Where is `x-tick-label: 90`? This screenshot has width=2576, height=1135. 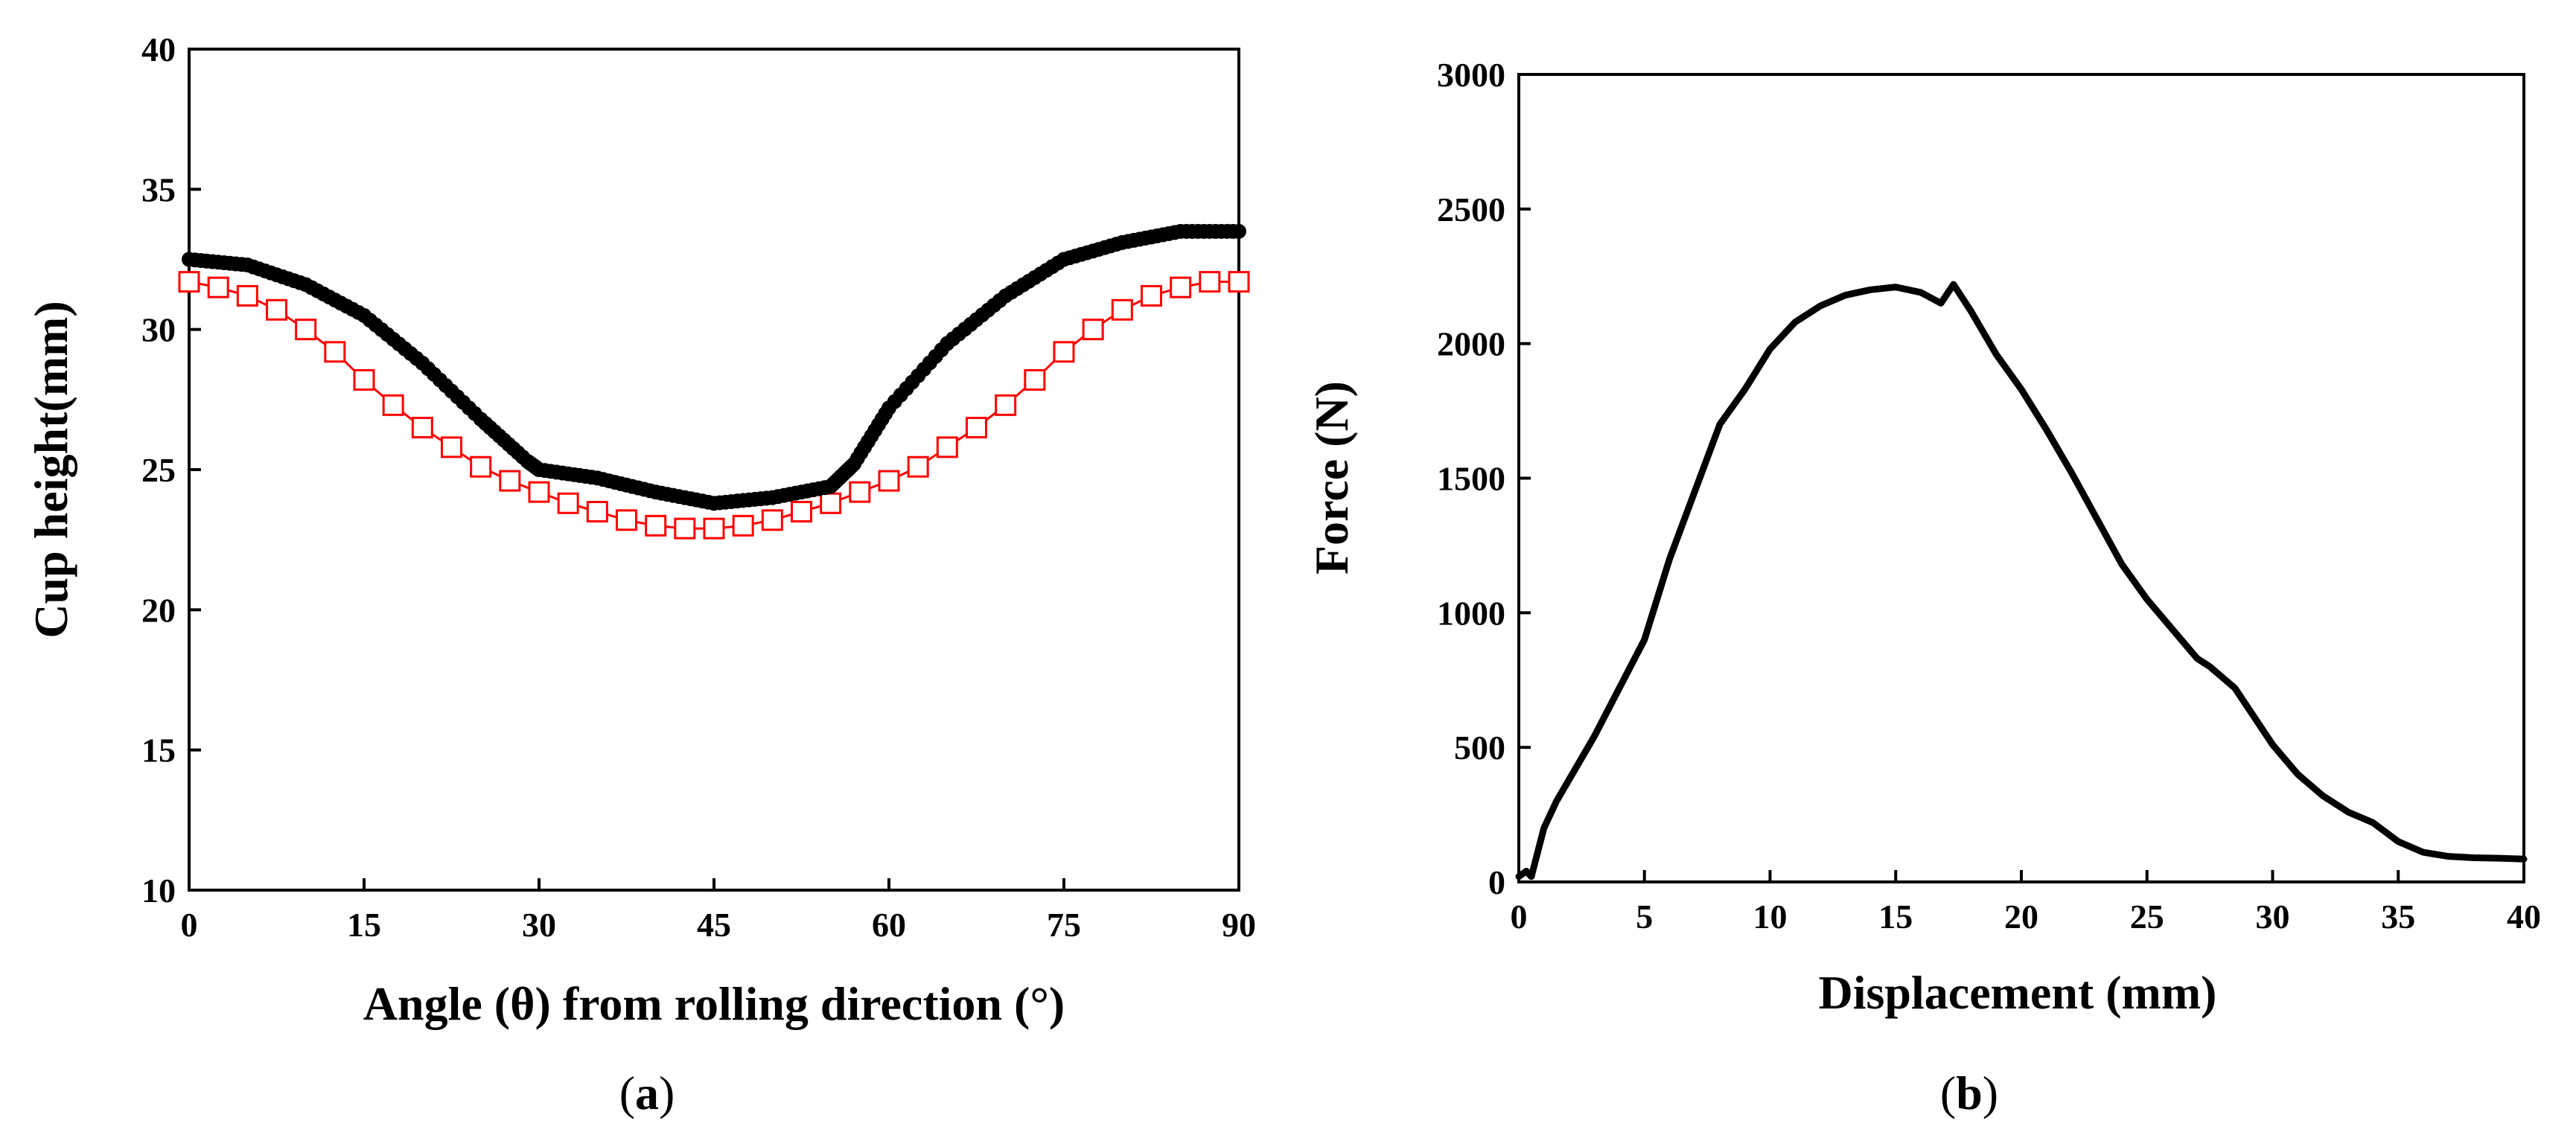
x-tick-label: 90 is located at coordinates (1239, 925).